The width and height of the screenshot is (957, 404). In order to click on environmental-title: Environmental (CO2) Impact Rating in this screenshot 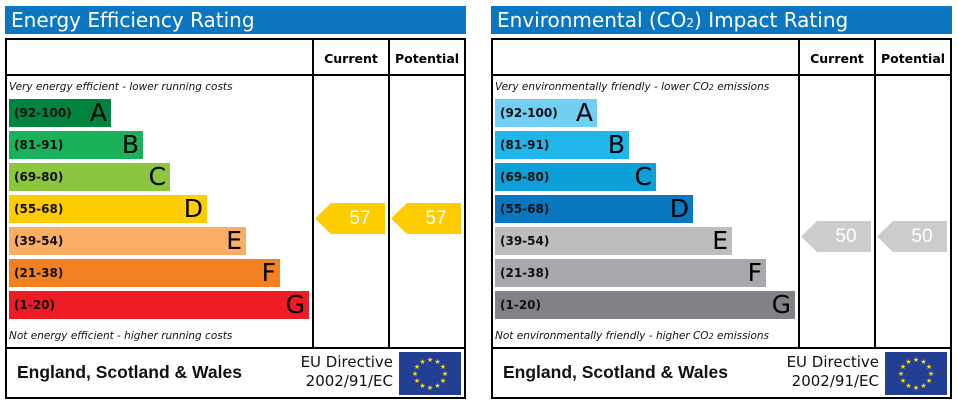, I will do `click(721, 20)`.